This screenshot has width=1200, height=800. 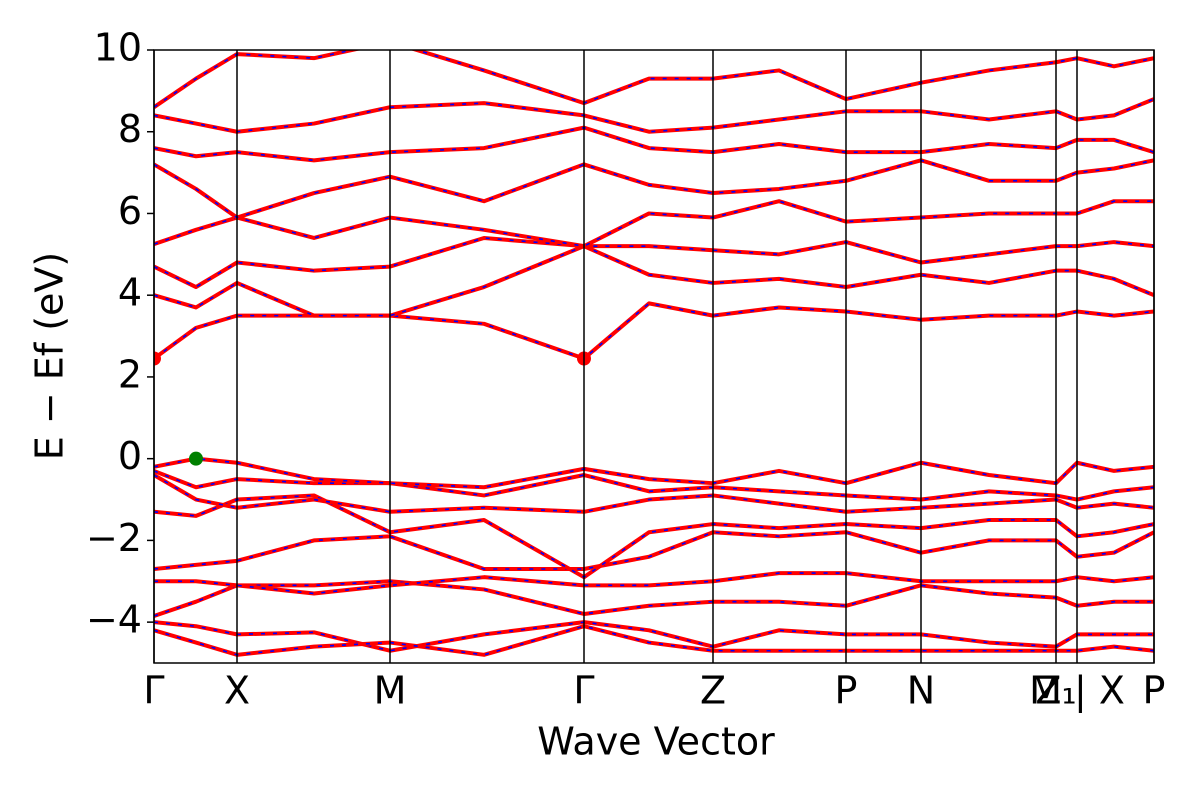 I want to click on y-tick-label: −4, so click(x=114, y=620).